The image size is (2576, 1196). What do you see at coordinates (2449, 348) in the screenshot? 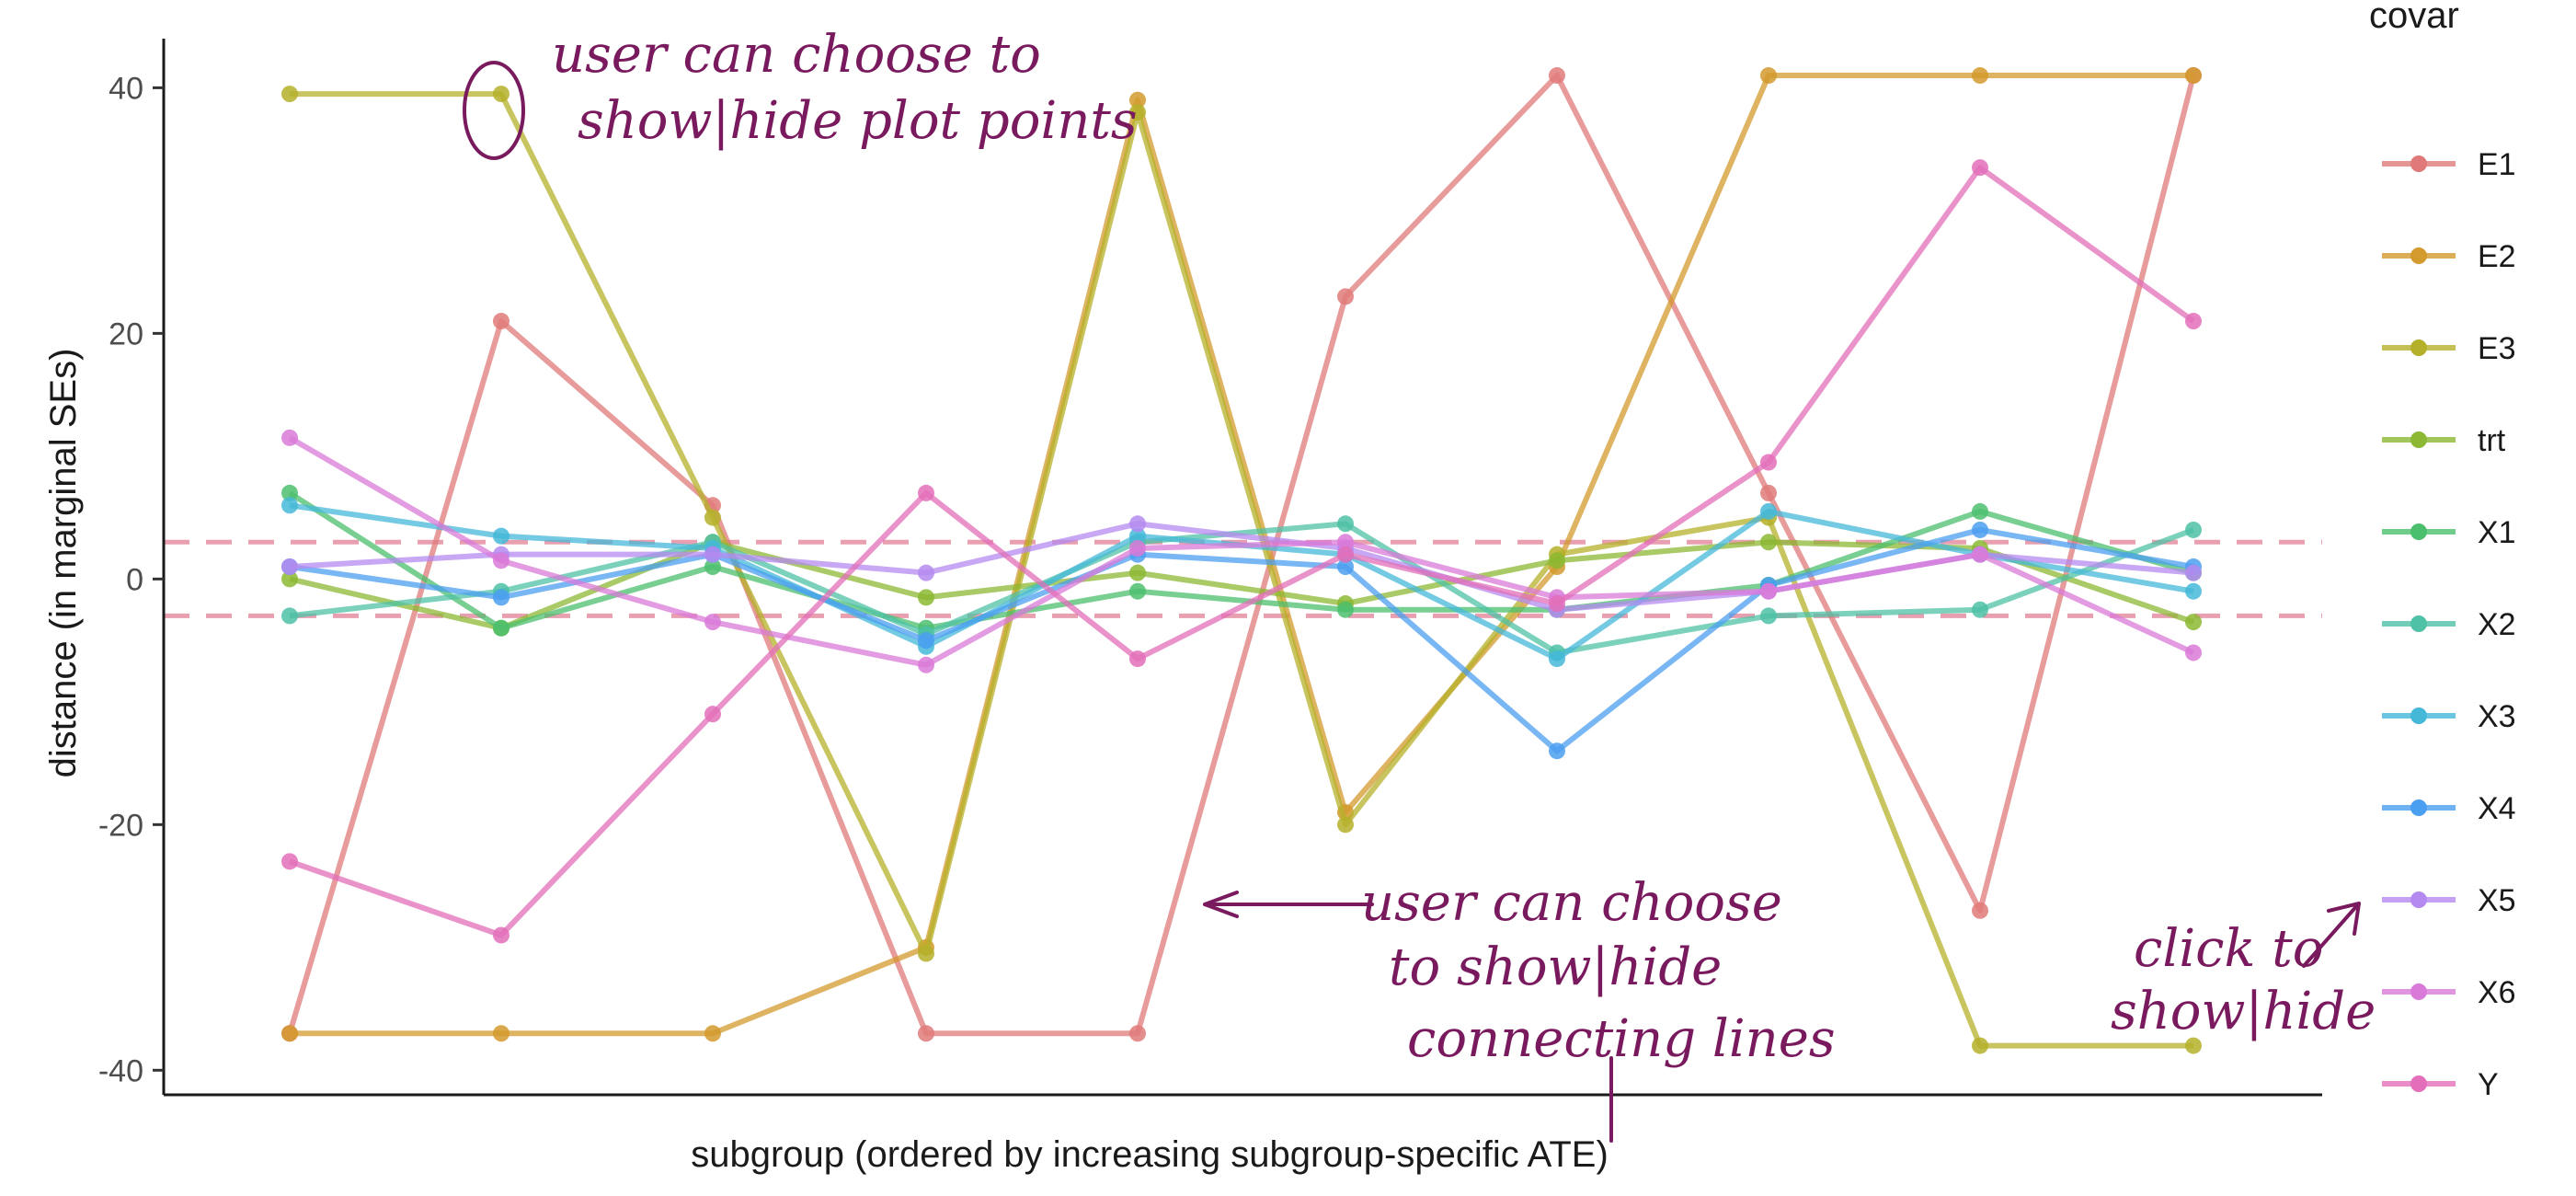
I see `legend-item-e3: E3` at bounding box center [2449, 348].